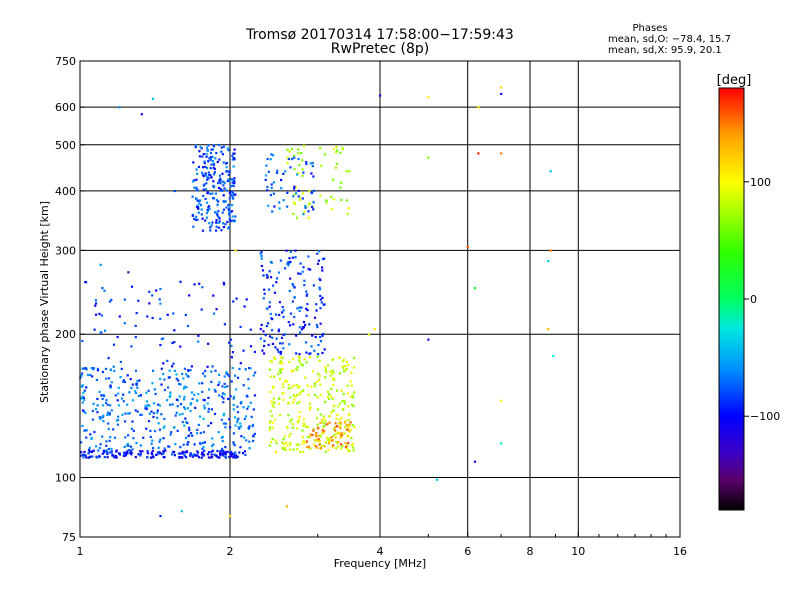 This screenshot has height=600, width=800. Describe the element at coordinates (380, 49) in the screenshot. I see `chart-subtitle: RwPretec (8p)` at that location.